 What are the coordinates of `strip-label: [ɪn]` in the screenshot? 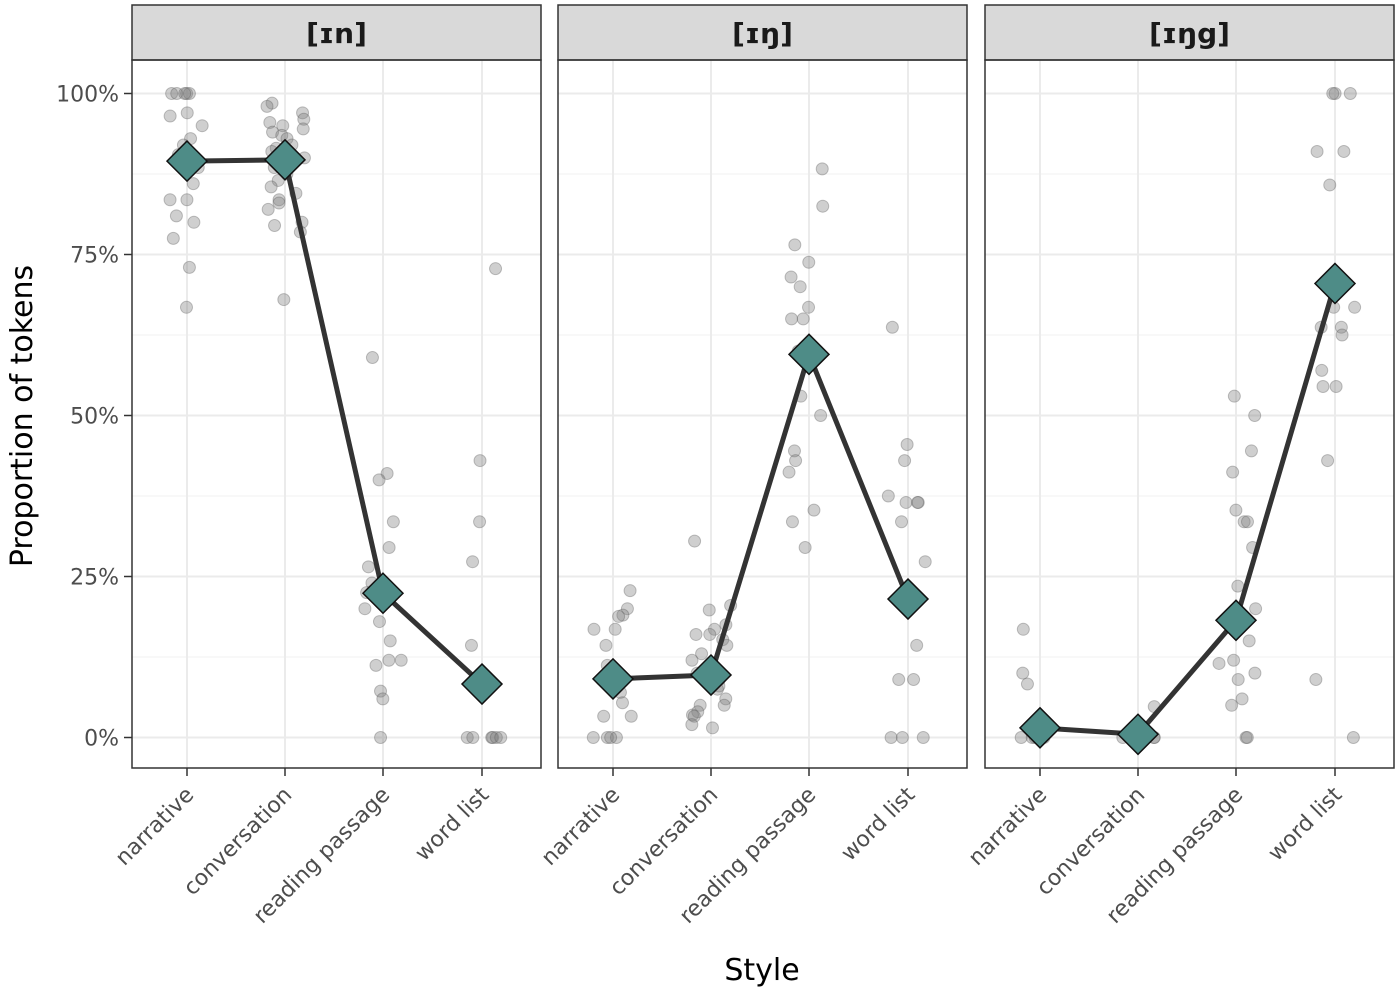 It's located at (336, 33).